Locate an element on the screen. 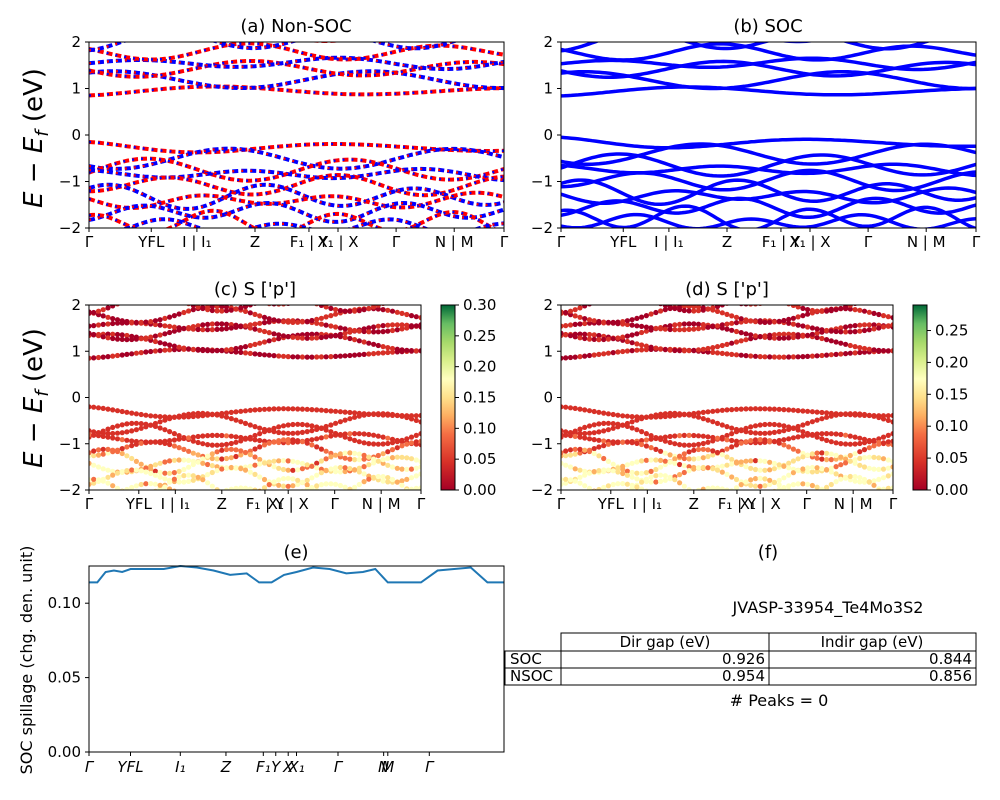 This screenshot has height=800, width=1000. x-tick-label: Γ is located at coordinates (430, 767).